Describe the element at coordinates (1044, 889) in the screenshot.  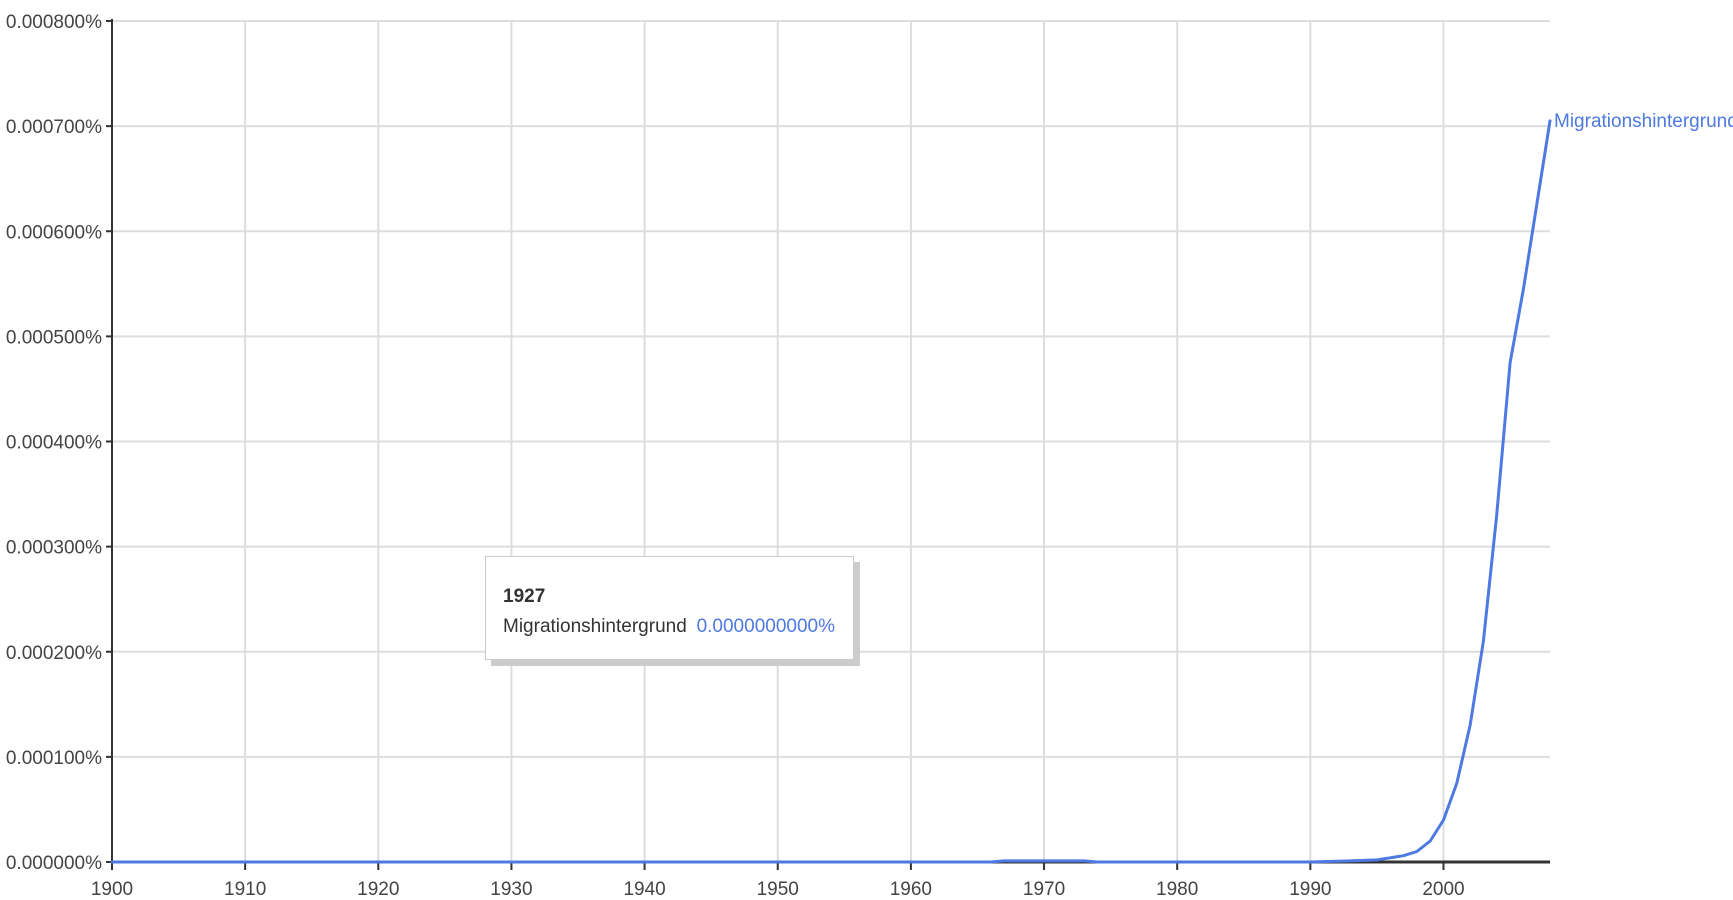
I see `x-tick-label: 1970` at that location.